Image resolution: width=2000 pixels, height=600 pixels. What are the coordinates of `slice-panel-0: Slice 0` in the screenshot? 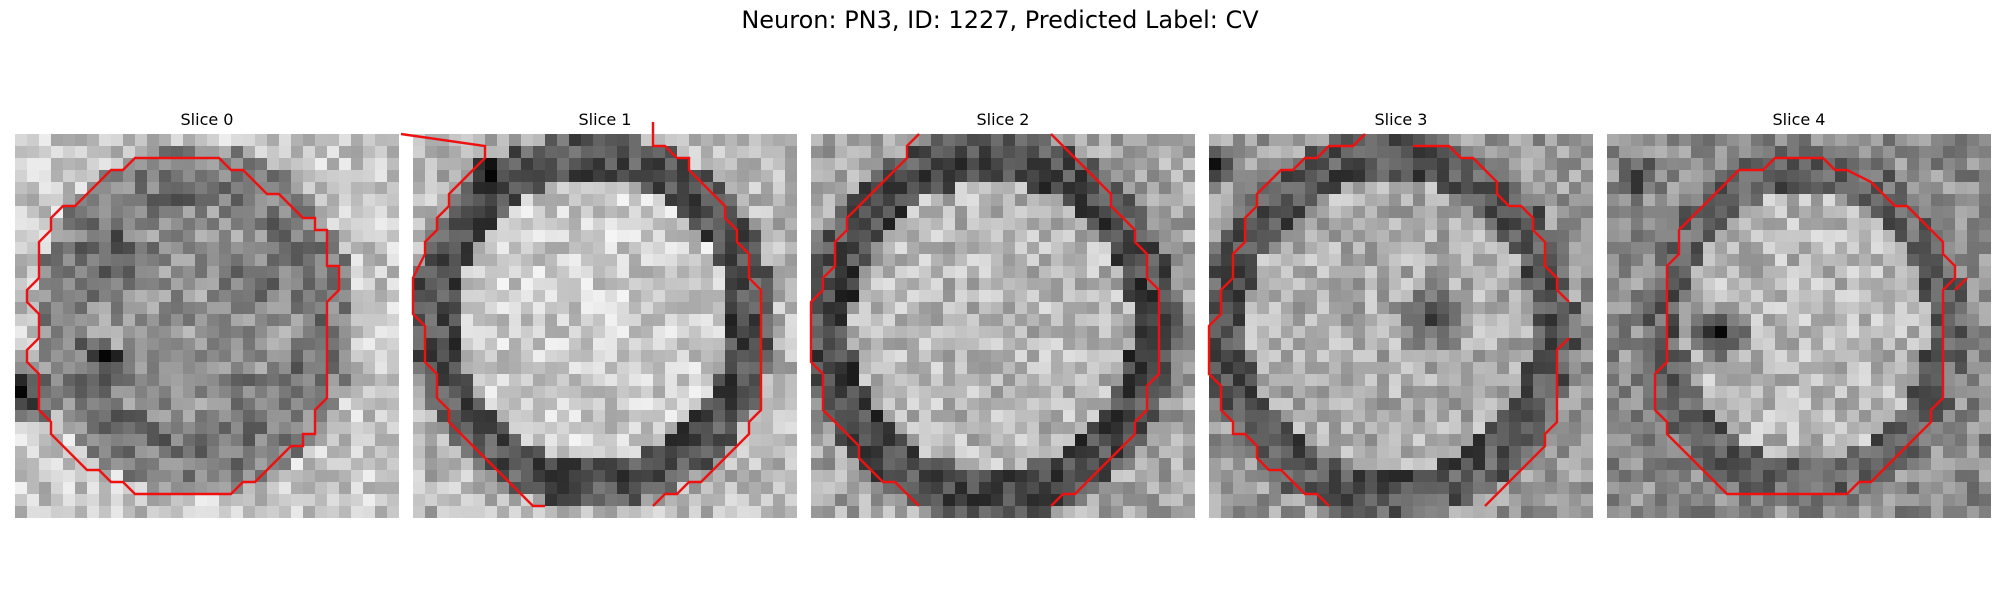 It's located at (207, 313).